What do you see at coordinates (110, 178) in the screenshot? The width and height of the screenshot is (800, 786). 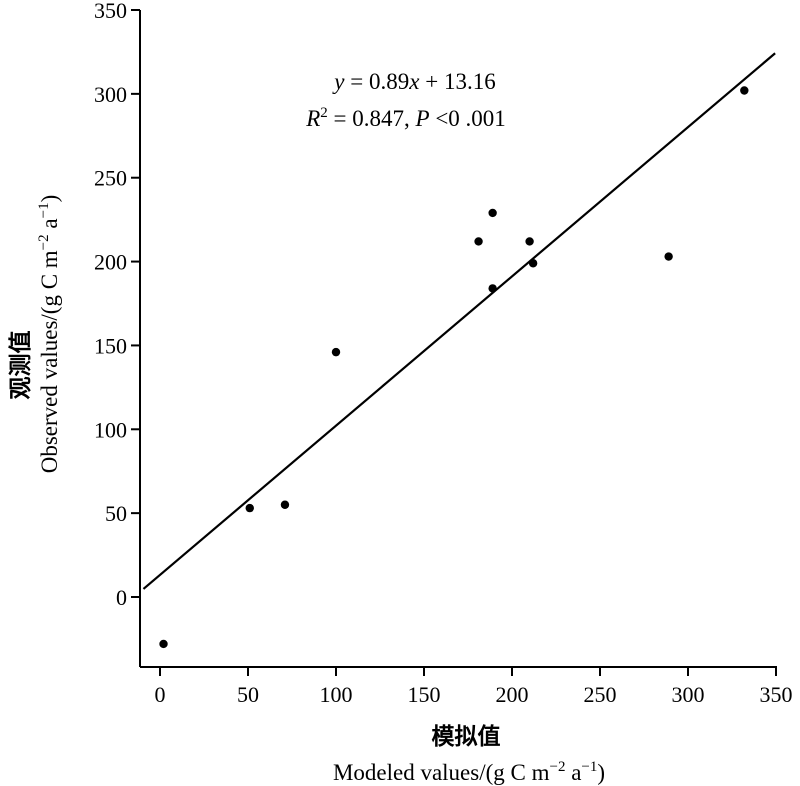 I see `y-tick-label: 250` at bounding box center [110, 178].